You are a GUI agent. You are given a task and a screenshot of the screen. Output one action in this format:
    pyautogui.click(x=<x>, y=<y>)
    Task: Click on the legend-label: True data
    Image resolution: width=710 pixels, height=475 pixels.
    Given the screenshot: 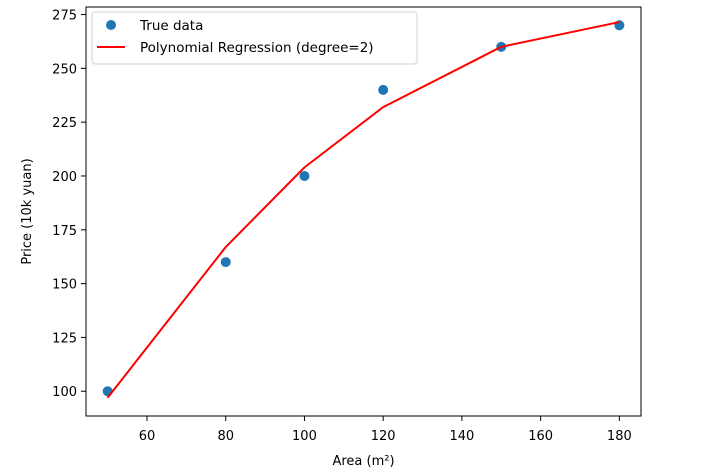 What is the action you would take?
    pyautogui.click(x=171, y=26)
    